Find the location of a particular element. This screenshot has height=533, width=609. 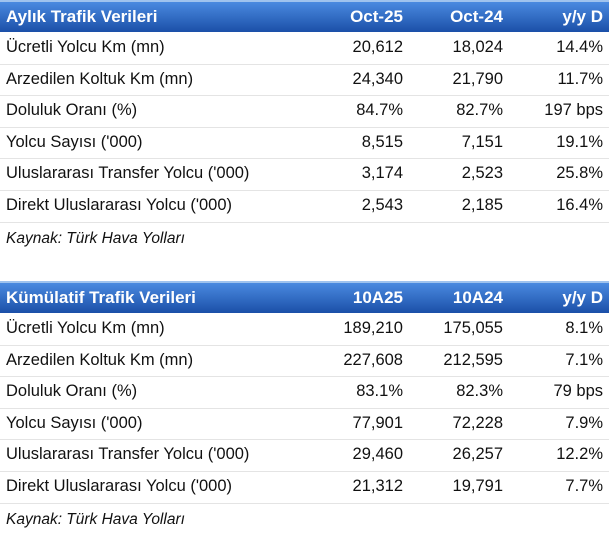

row-value: 84.7% is located at coordinates (379, 110).